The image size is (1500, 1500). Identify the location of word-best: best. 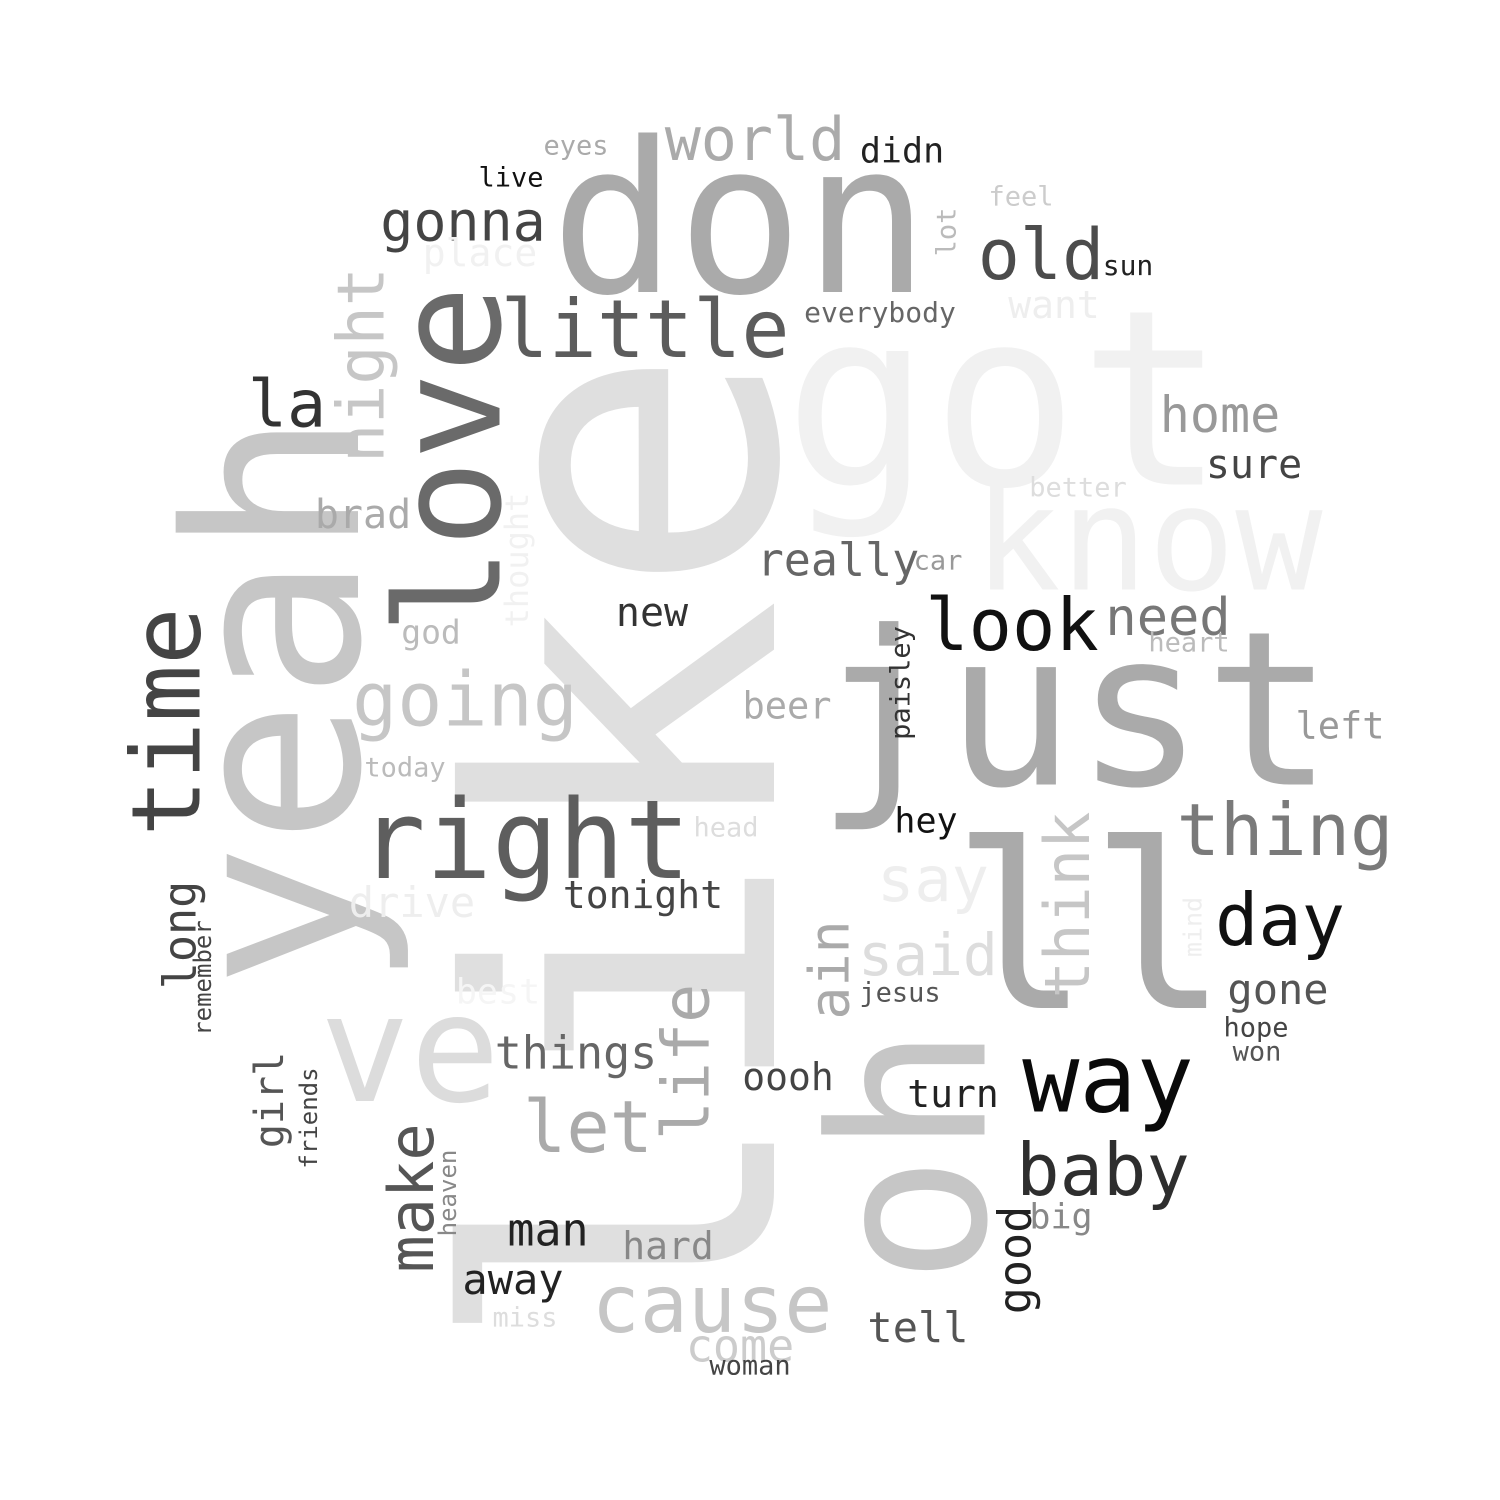
(498, 992).